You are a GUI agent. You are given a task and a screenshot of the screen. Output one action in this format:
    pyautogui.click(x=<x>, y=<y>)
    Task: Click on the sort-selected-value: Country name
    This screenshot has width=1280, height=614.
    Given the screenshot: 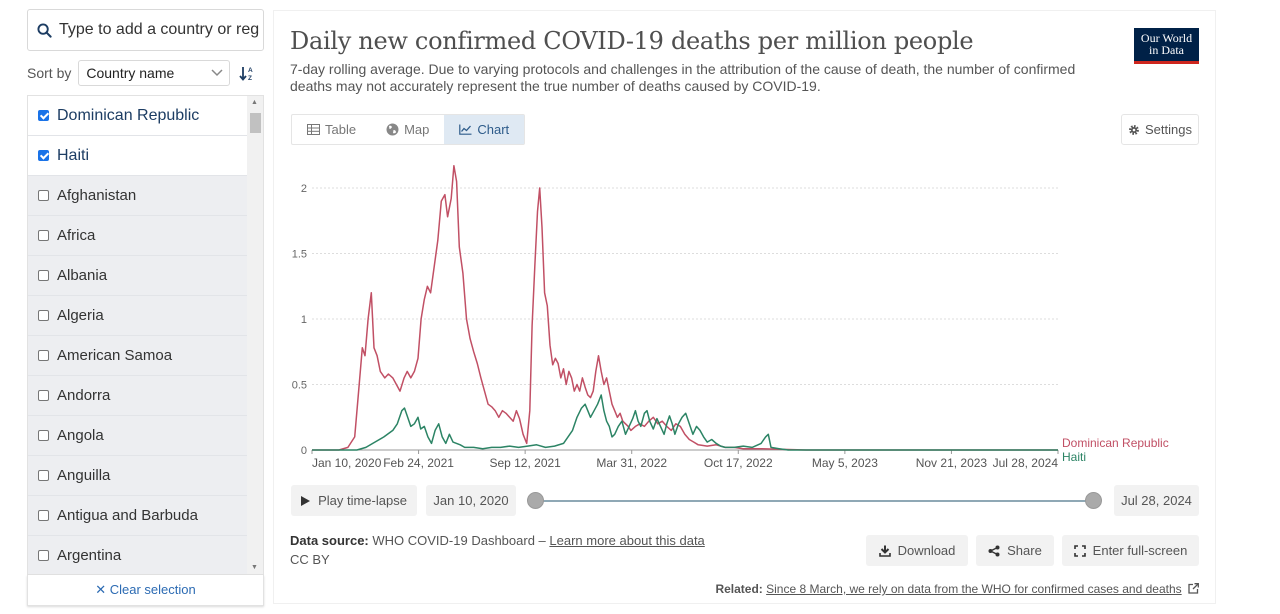 What is the action you would take?
    pyautogui.click(x=130, y=73)
    